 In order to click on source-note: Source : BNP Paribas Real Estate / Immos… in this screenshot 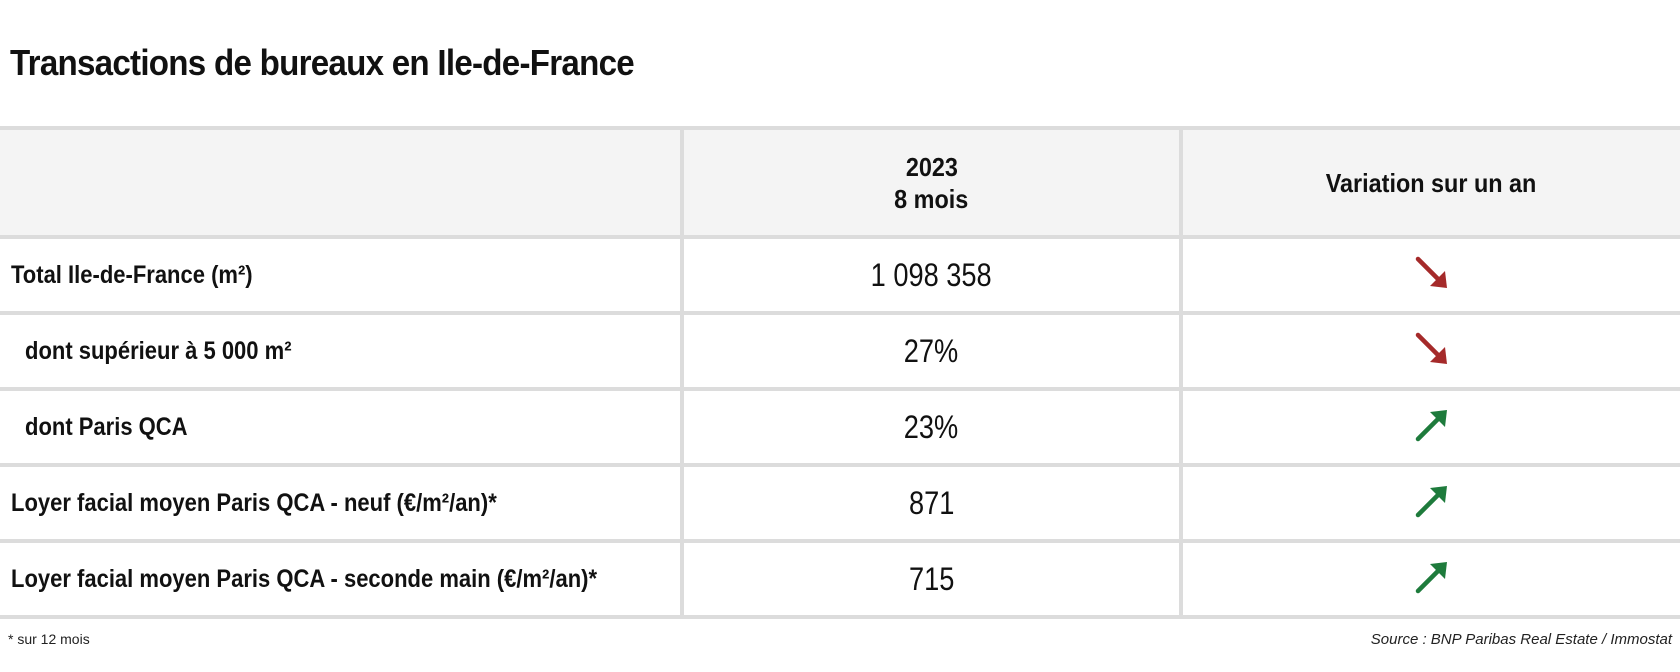, I will do `click(1521, 639)`.